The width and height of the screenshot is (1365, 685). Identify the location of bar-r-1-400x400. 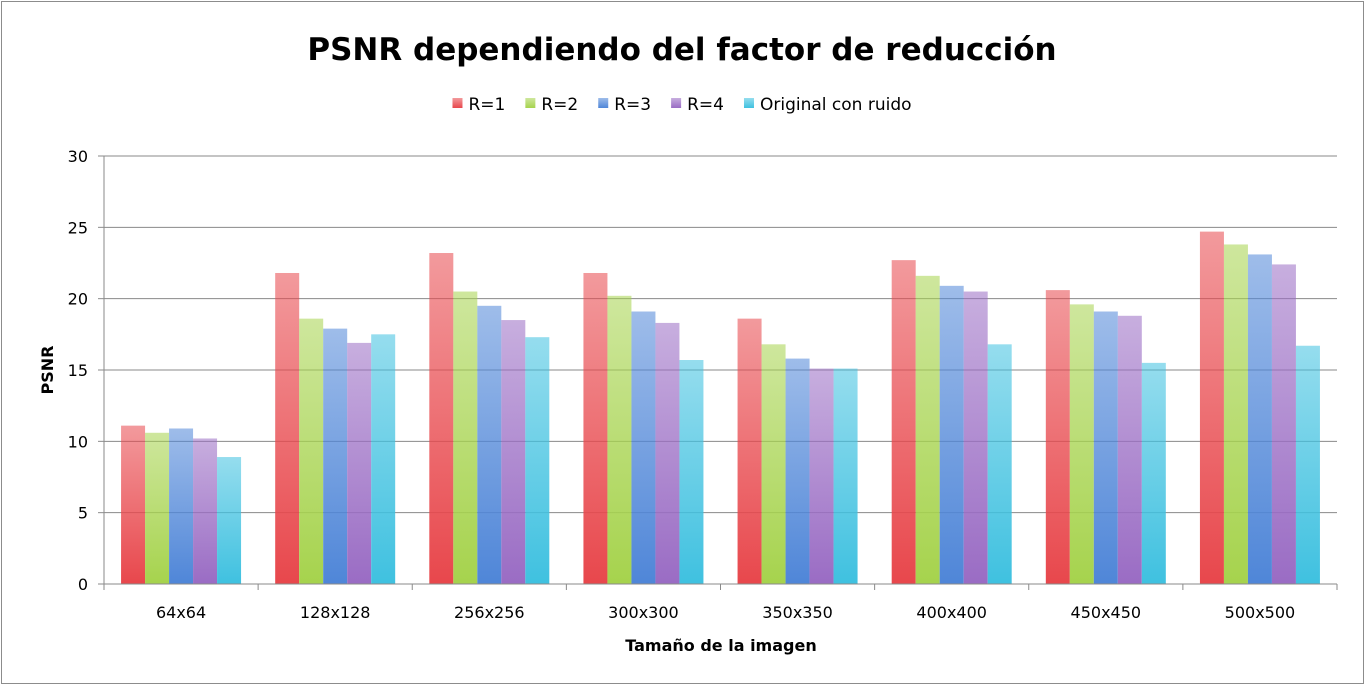
(903, 422).